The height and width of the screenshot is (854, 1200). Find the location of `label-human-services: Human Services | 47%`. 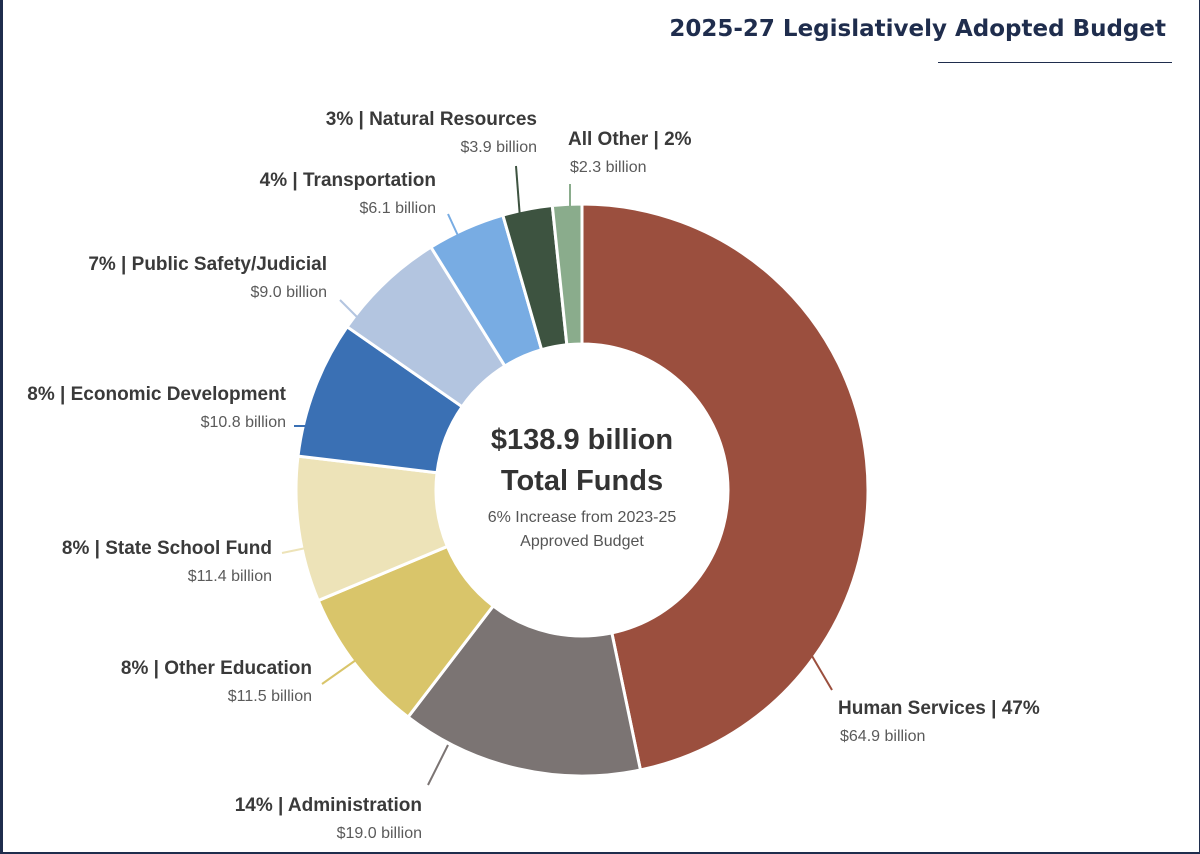

label-human-services: Human Services | 47% is located at coordinates (939, 708).